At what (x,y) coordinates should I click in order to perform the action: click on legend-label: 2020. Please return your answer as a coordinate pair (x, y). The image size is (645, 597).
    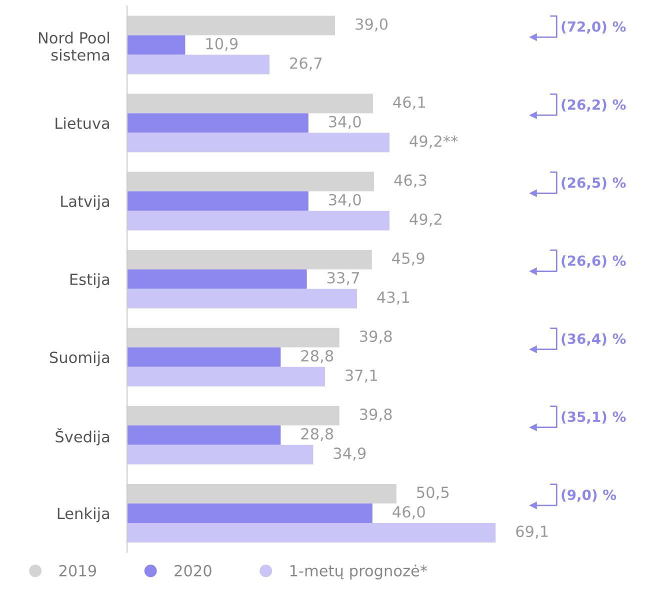
    Looking at the image, I should click on (193, 570).